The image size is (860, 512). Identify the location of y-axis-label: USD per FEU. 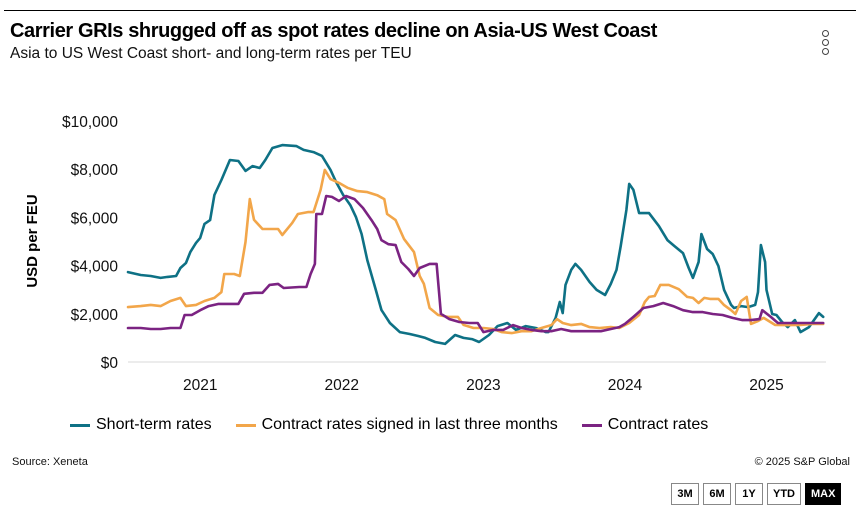
(32, 240).